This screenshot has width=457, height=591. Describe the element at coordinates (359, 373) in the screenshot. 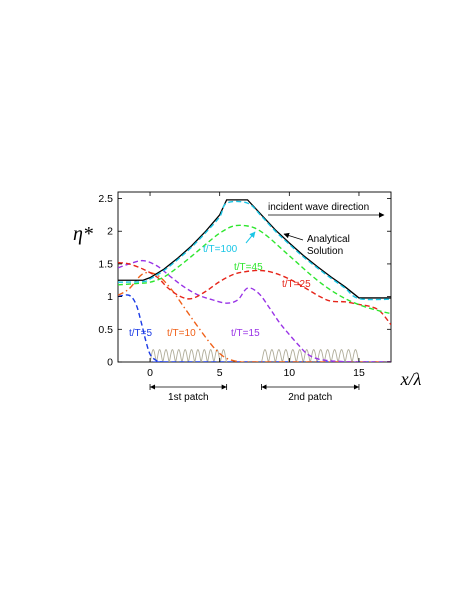

I see `x-tick-label: 15` at that location.